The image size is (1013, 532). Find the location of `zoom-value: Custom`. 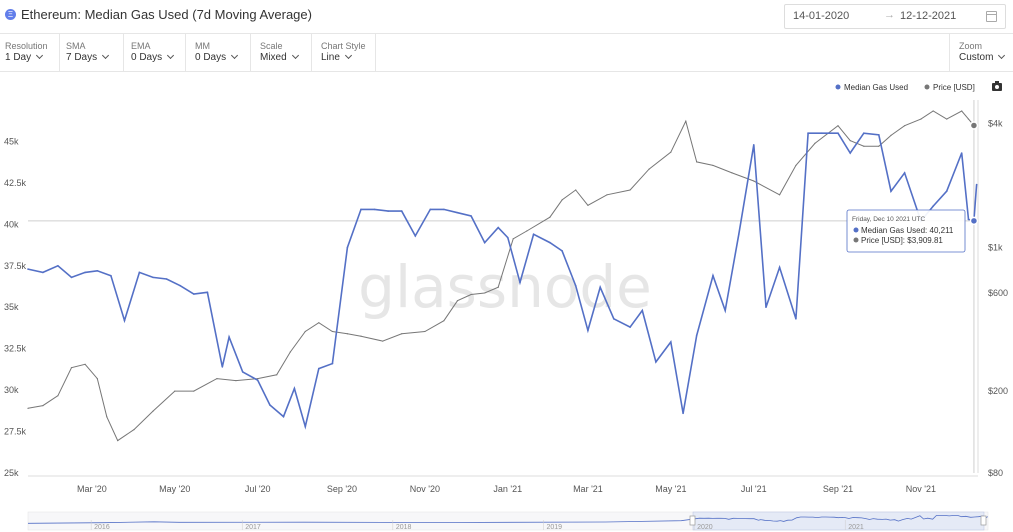

zoom-value: Custom is located at coordinates (976, 57).